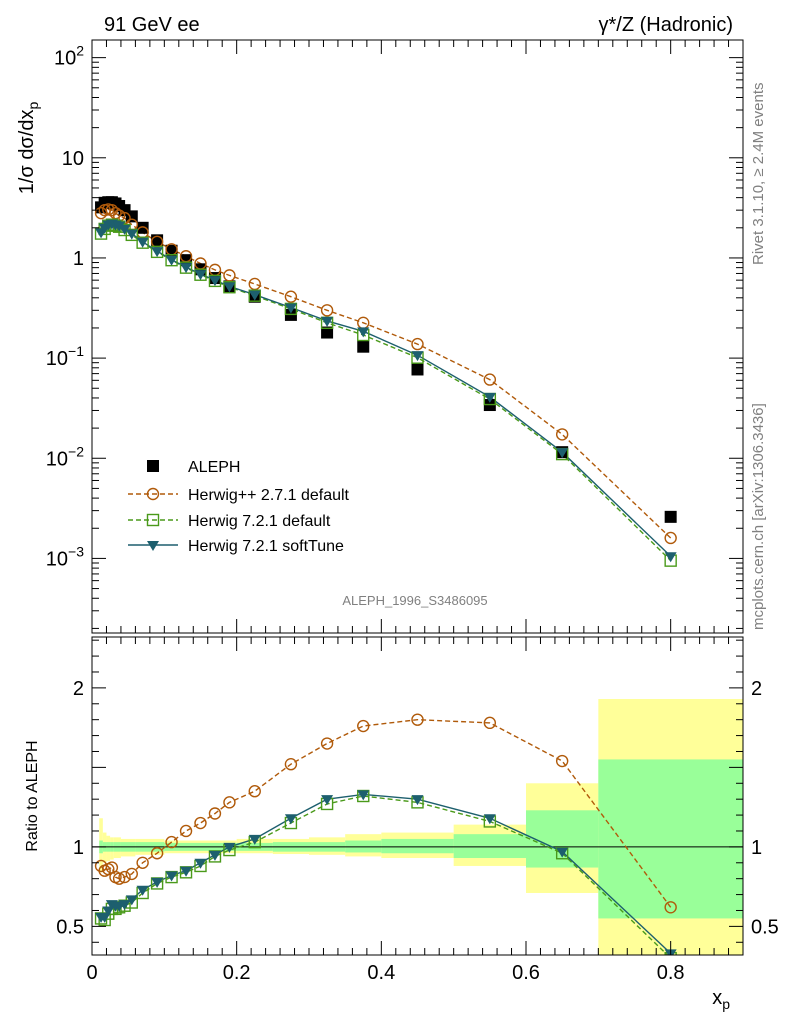 The image size is (786, 1024). Describe the element at coordinates (65, 556) in the screenshot. I see `main-ytick-label-0: 10⁻³` at that location.